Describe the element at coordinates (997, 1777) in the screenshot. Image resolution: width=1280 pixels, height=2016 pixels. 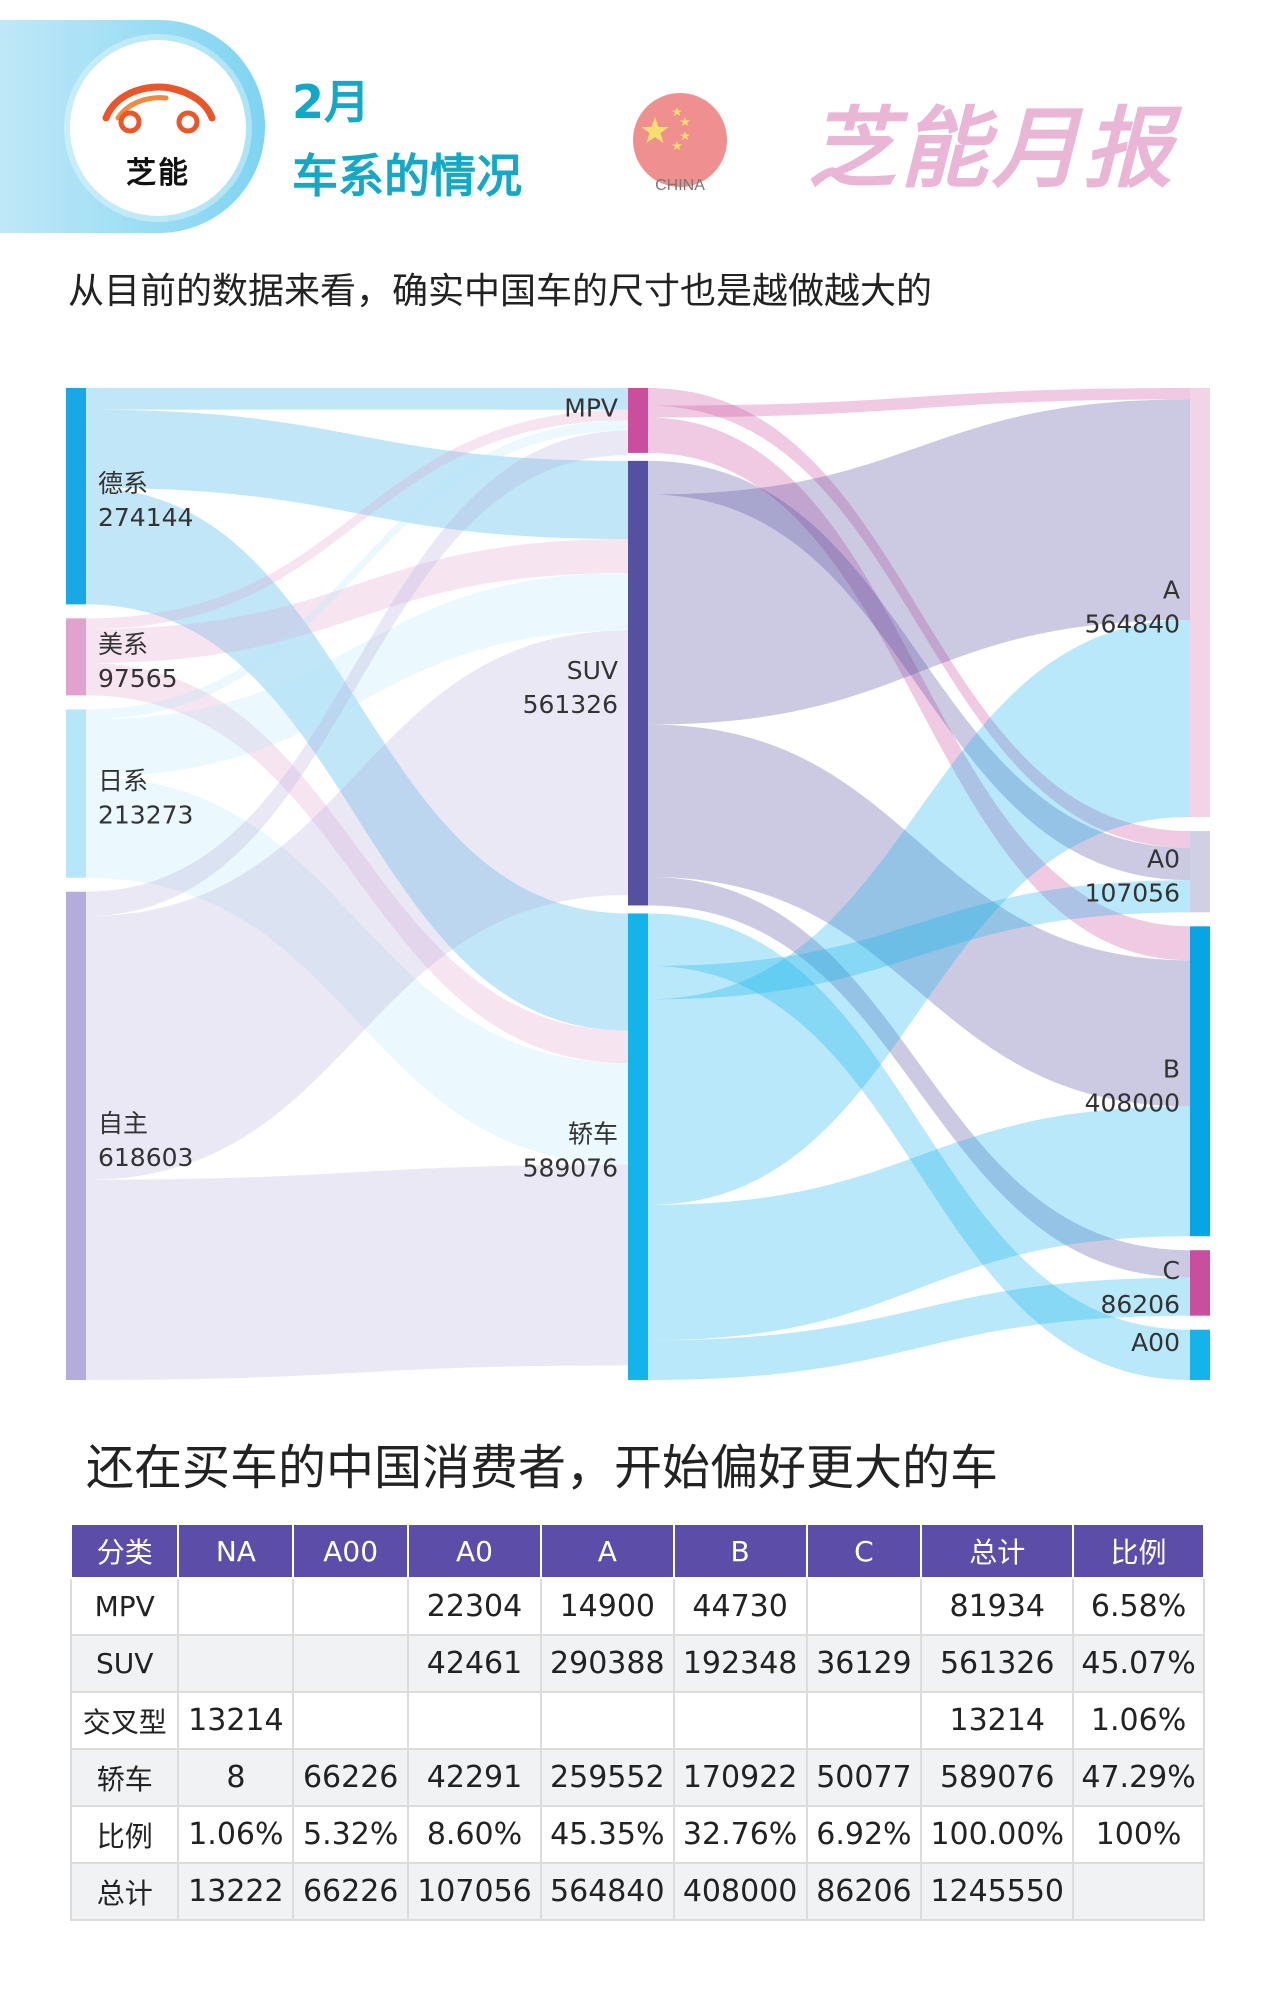
I see `table-cell: 589076` at that location.